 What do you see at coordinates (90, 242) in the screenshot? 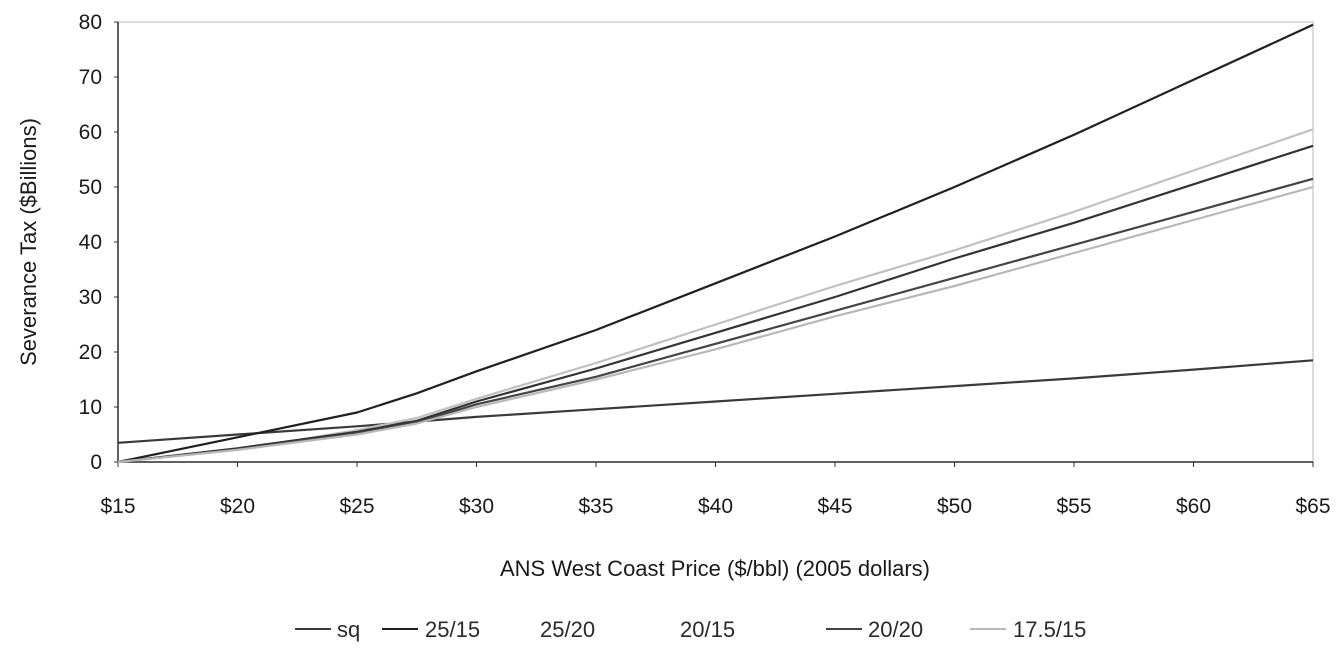
I see `y-tick-label: 40` at bounding box center [90, 242].